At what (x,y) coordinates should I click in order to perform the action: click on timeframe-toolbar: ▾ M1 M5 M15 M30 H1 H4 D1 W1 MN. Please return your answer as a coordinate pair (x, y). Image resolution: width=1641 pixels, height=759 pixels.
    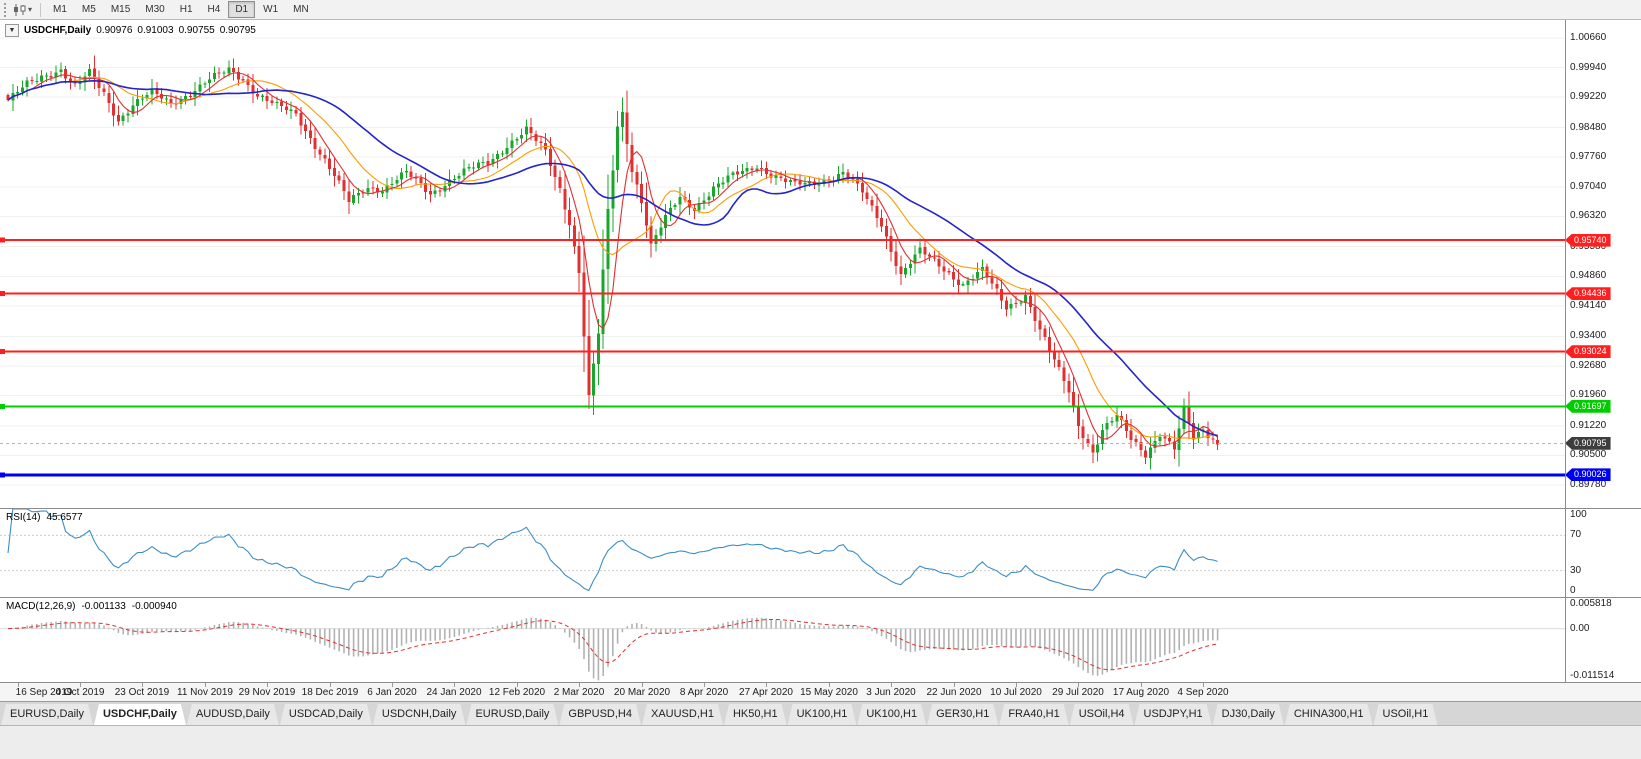
    Looking at the image, I should click on (820, 10).